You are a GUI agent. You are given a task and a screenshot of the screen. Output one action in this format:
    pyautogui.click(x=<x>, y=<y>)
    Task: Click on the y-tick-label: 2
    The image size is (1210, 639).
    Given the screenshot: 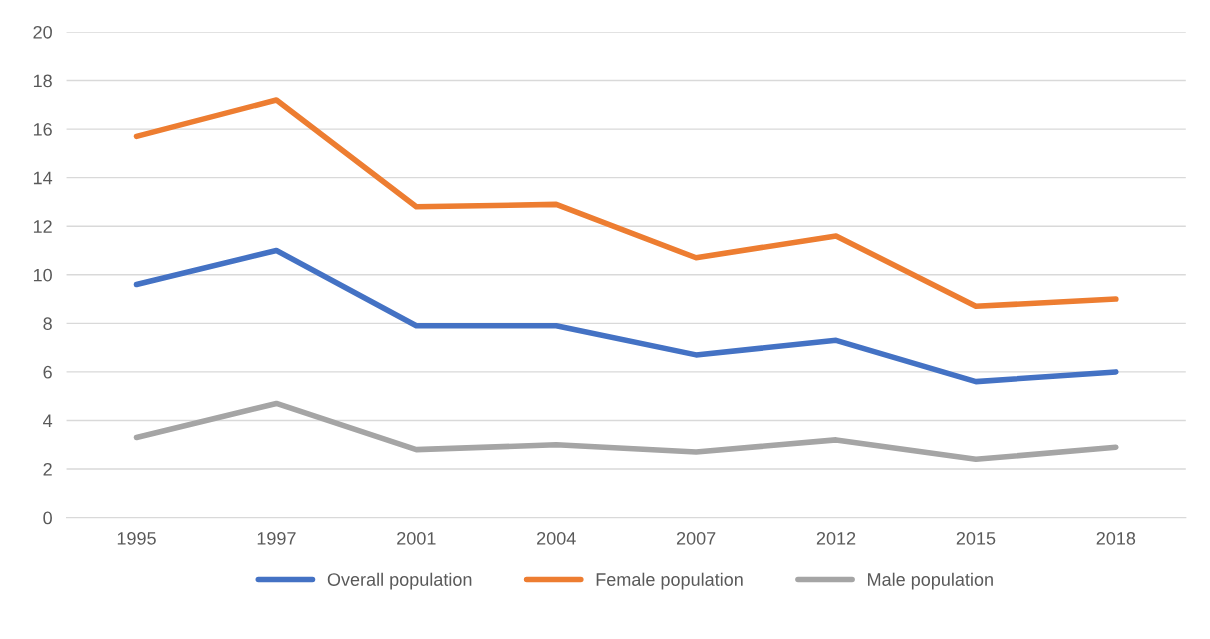 What is the action you would take?
    pyautogui.click(x=47, y=469)
    